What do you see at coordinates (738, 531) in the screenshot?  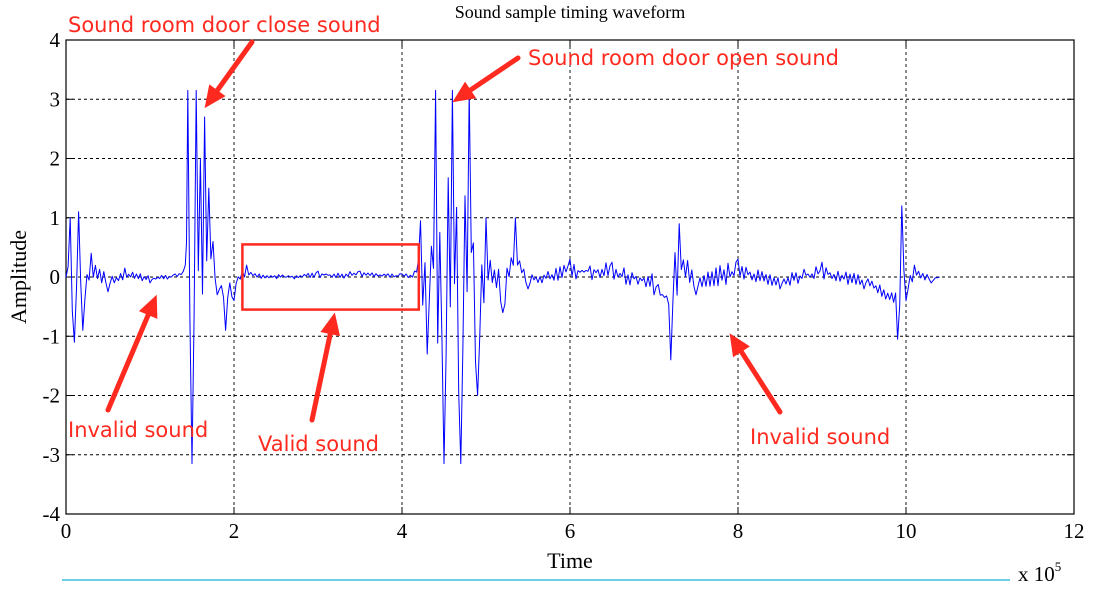 I see `x-tick-label-4: 8` at bounding box center [738, 531].